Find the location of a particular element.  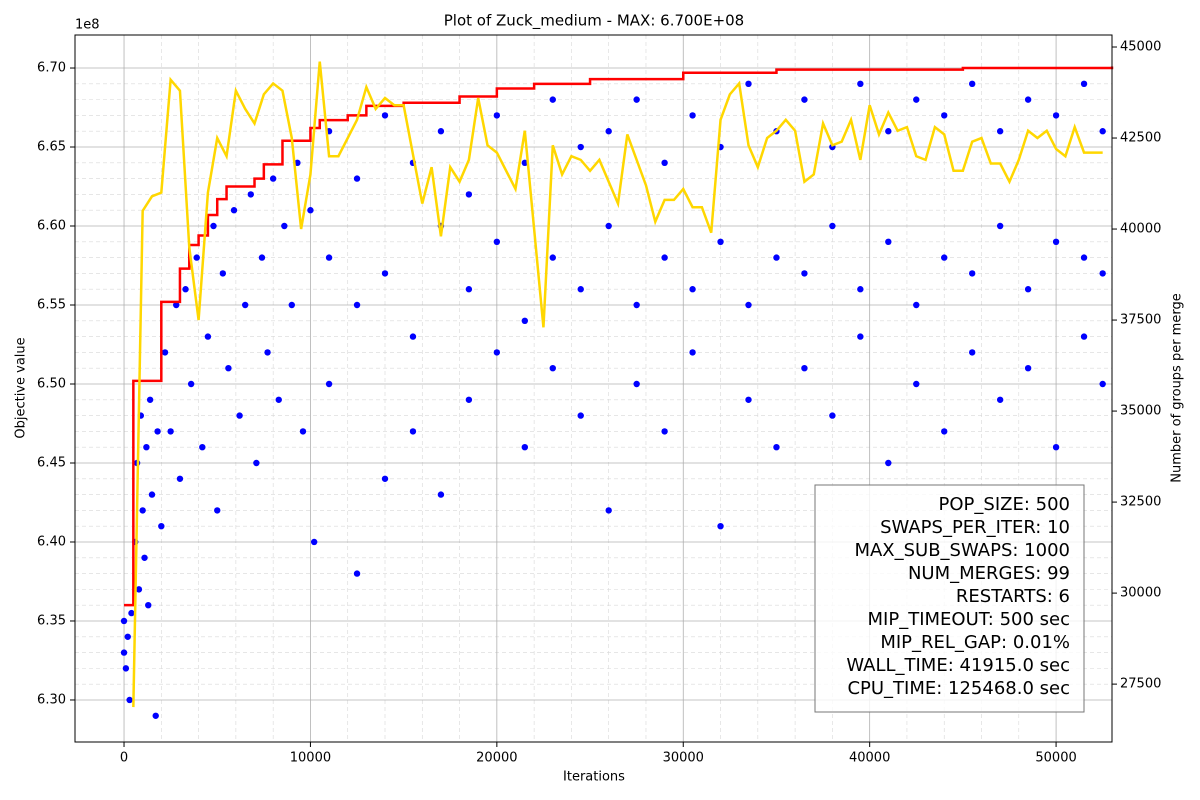

annotation-line: WALL_TIME: 41915.0 sec is located at coordinates (958, 665).